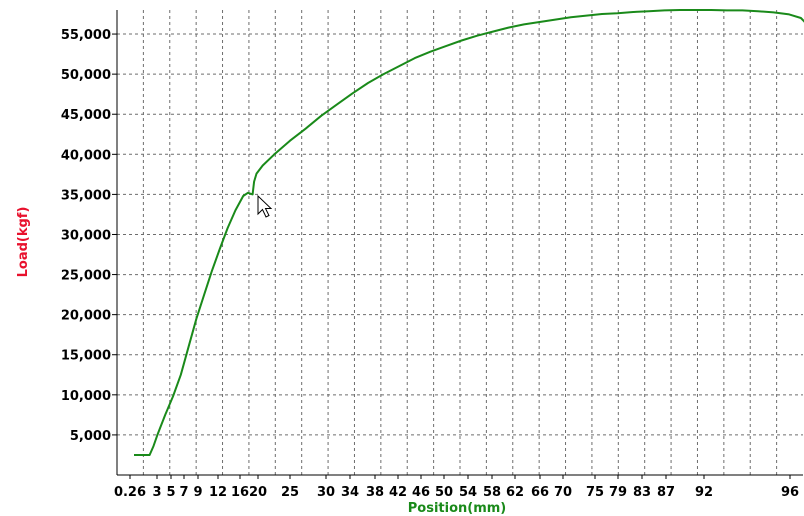 This screenshot has height=516, width=804. I want to click on x-tick-label: 0.26, so click(130, 492).